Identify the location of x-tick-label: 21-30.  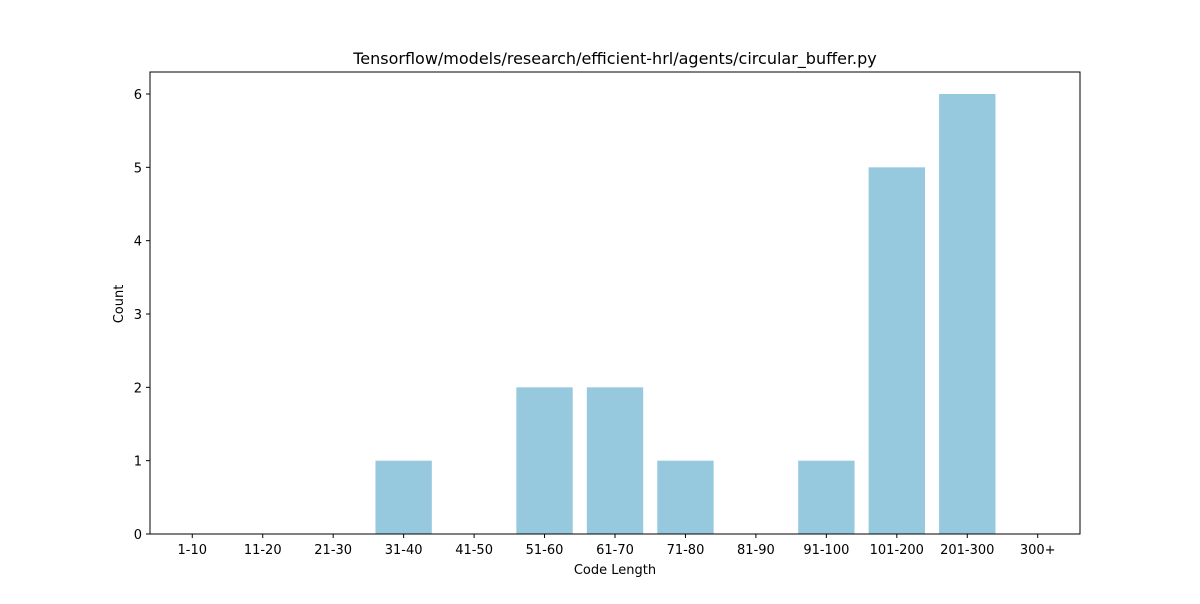
(333, 550).